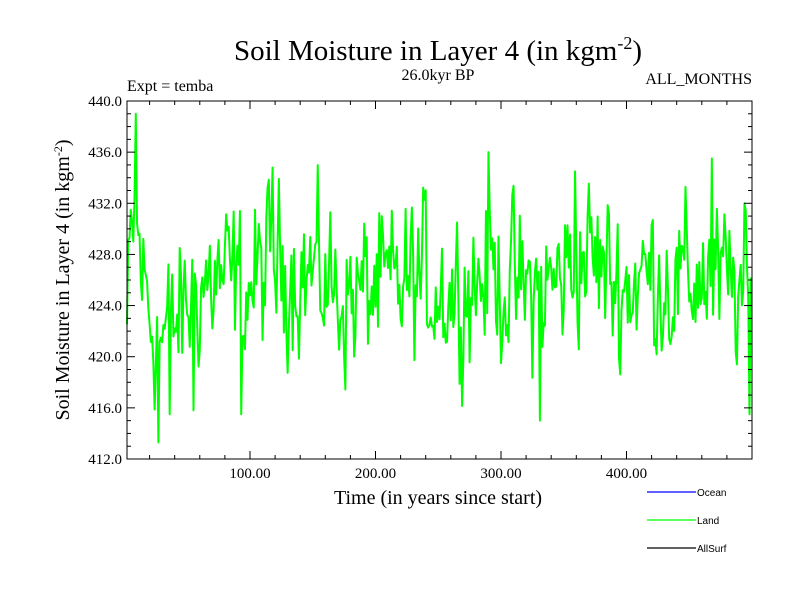 Image resolution: width=800 pixels, height=600 pixels. I want to click on chart-title-close: ), so click(637, 51).